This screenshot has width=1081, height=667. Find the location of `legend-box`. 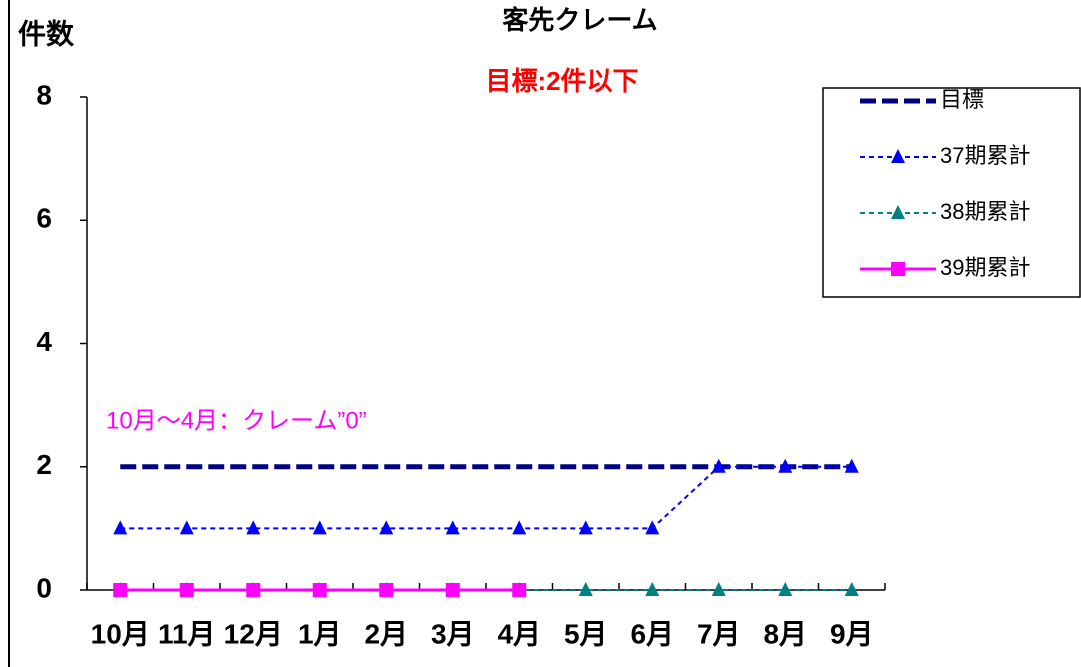

legend-box is located at coordinates (951, 192).